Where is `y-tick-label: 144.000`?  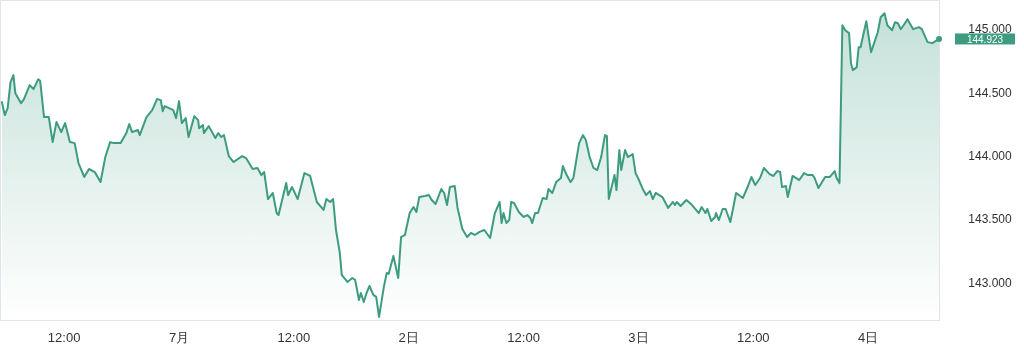
y-tick-label: 144.000 is located at coordinates (990, 156).